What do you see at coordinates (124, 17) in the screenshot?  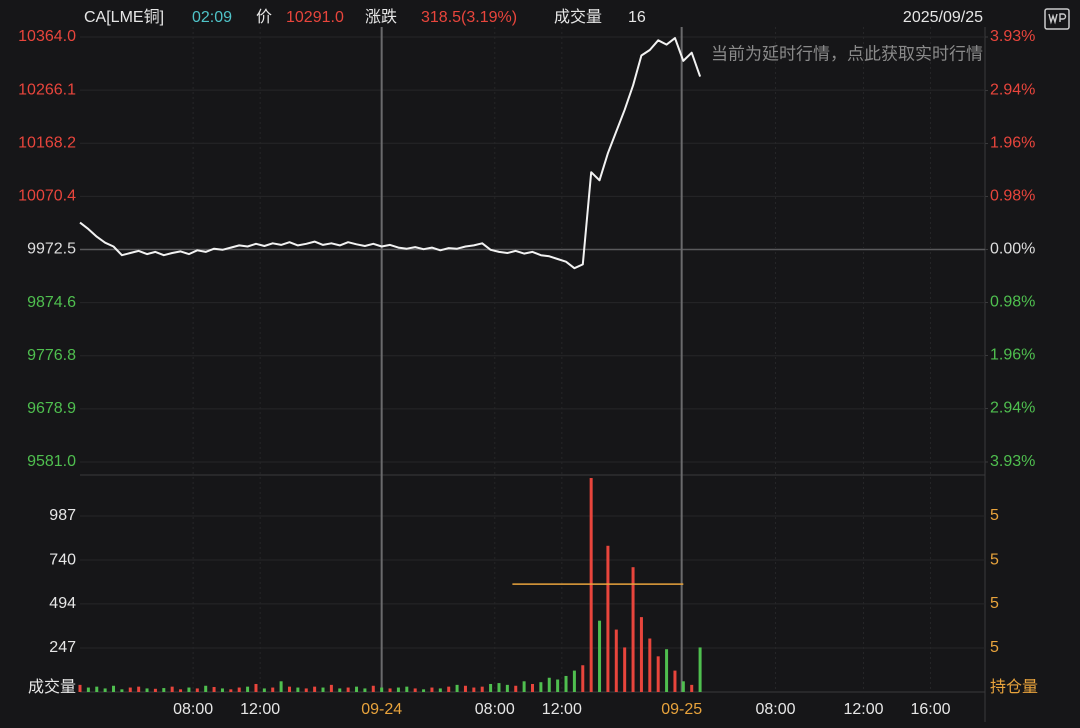 I see `symbol: CA[LME铜]` at bounding box center [124, 17].